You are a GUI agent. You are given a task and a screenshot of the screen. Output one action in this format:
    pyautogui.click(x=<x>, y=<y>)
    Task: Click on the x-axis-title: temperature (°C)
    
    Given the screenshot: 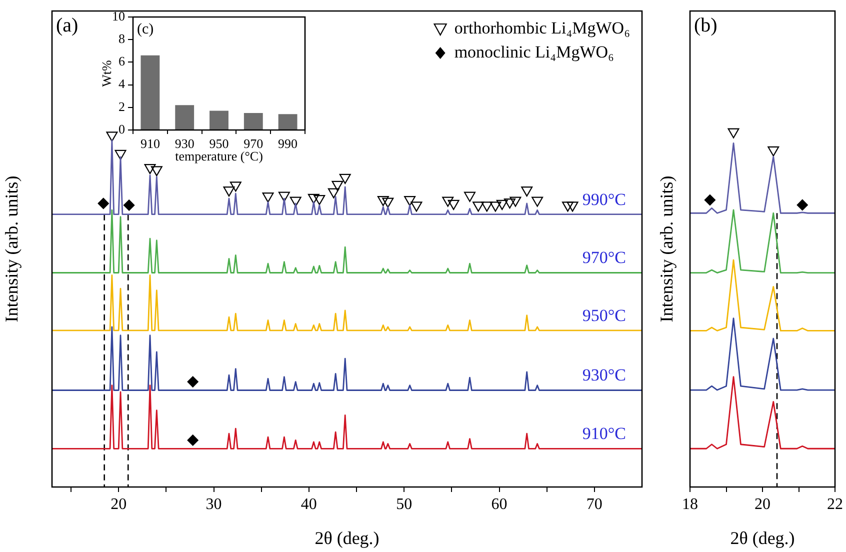 What is the action you would take?
    pyautogui.click(x=219, y=156)
    